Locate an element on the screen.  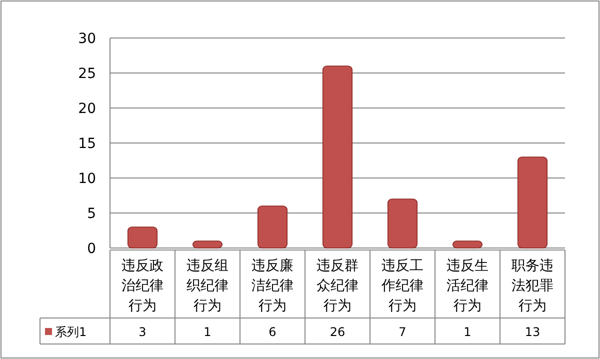
legend-label: 系列1 is located at coordinates (71, 332).